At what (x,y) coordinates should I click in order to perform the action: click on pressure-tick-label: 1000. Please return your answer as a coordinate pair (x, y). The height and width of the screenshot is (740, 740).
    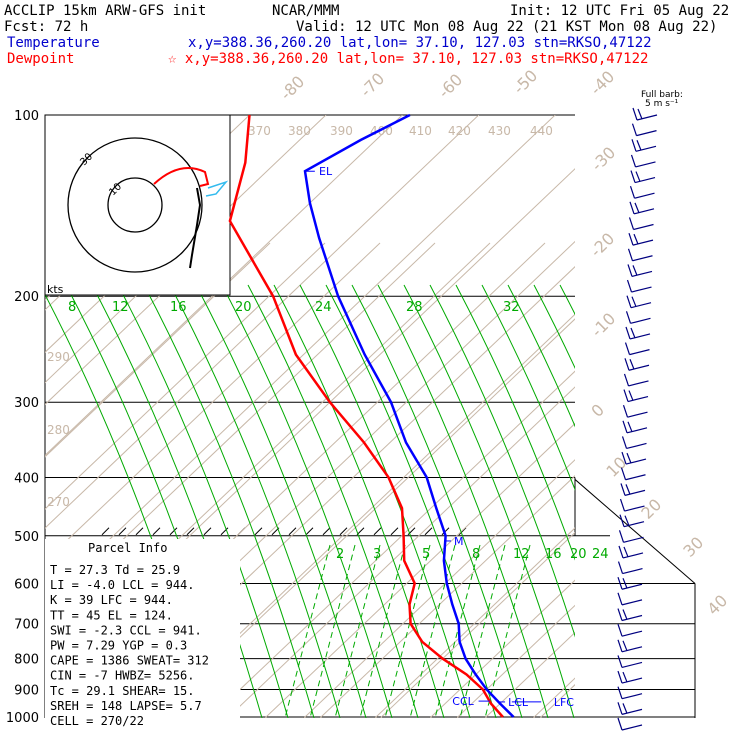
    Looking at the image, I should click on (22, 718).